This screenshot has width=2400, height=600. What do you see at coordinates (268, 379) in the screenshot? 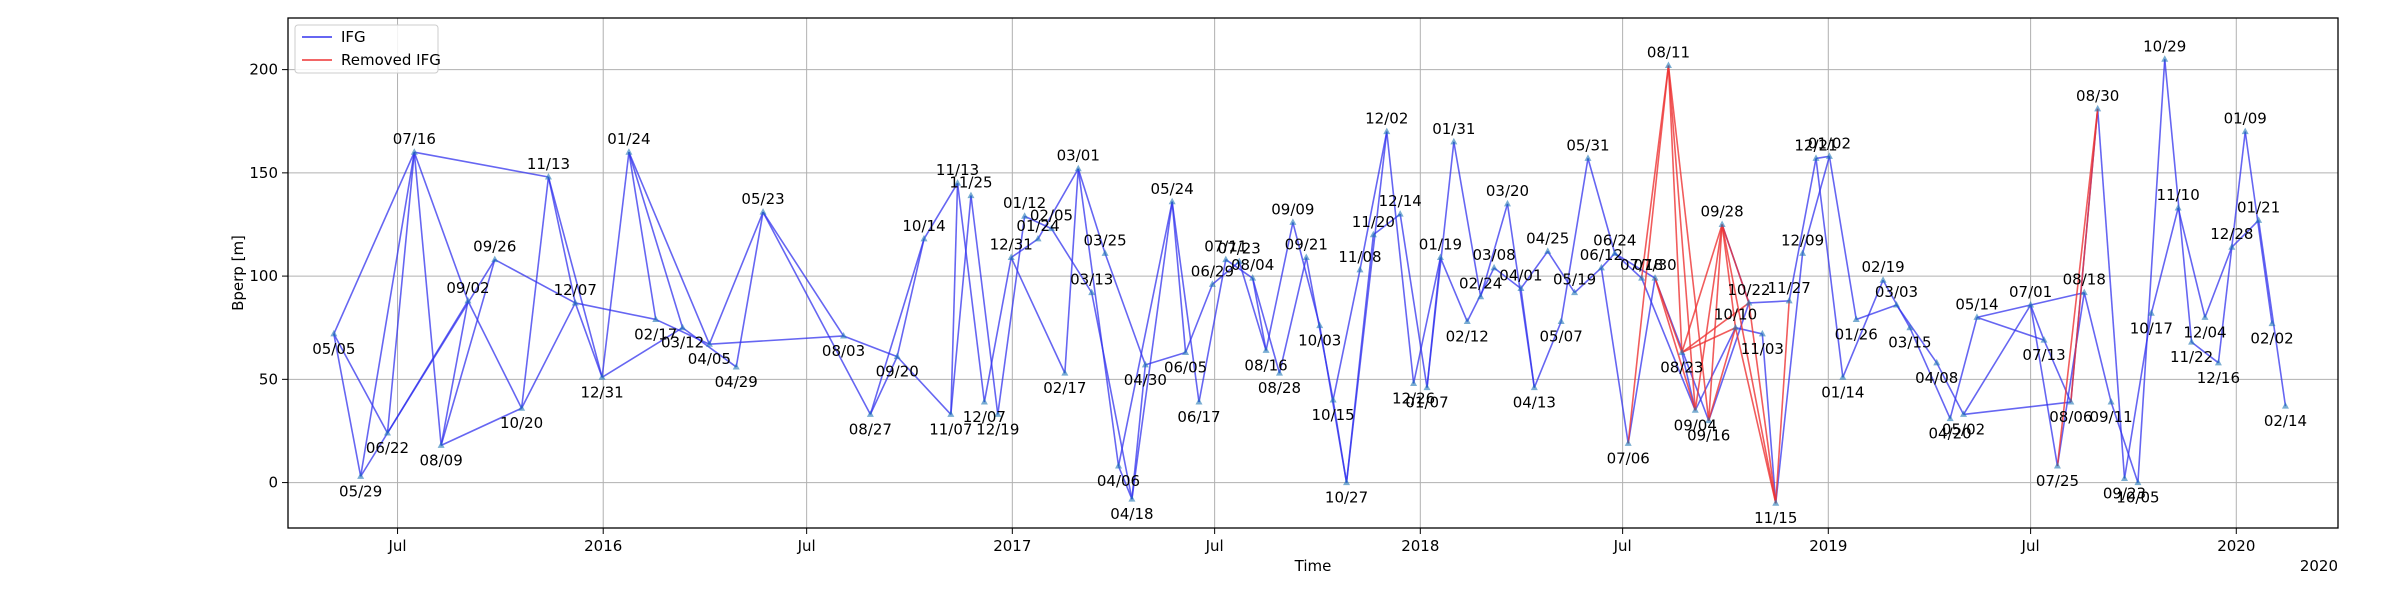
I see `y-tick-label: 50` at bounding box center [268, 379].